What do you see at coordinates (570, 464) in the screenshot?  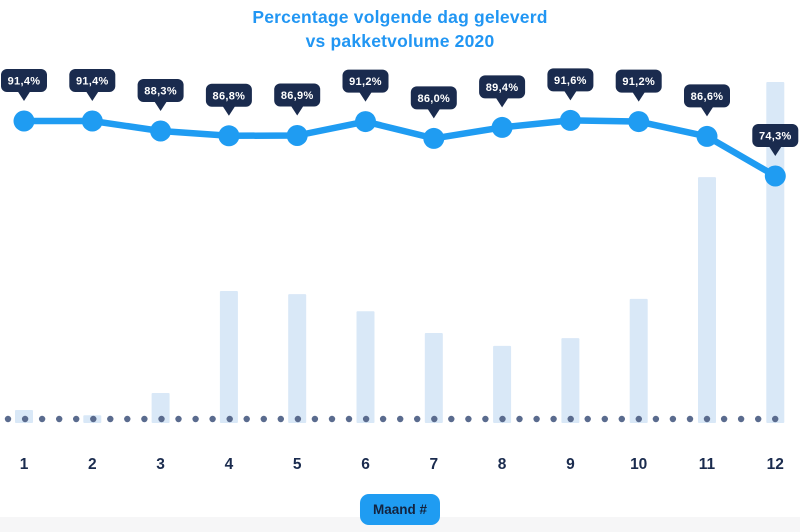 I see `x-axis-label: 9` at bounding box center [570, 464].